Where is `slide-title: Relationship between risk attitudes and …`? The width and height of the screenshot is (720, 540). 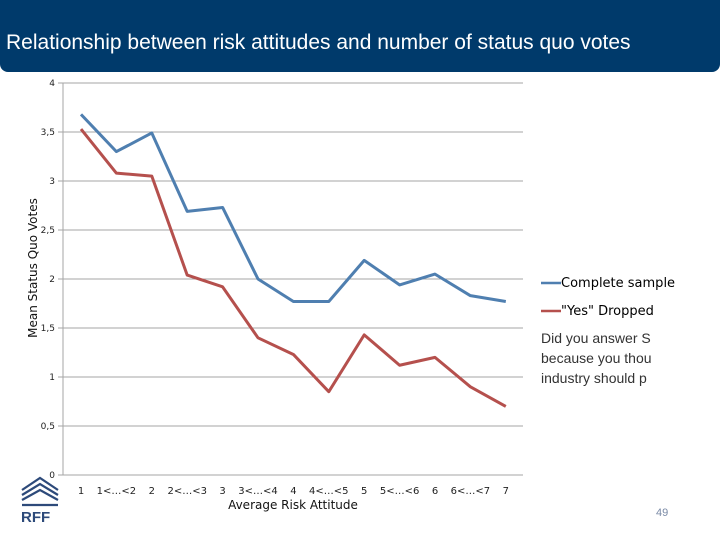
slide-title: Relationship between risk attitudes and … is located at coordinates (318, 42).